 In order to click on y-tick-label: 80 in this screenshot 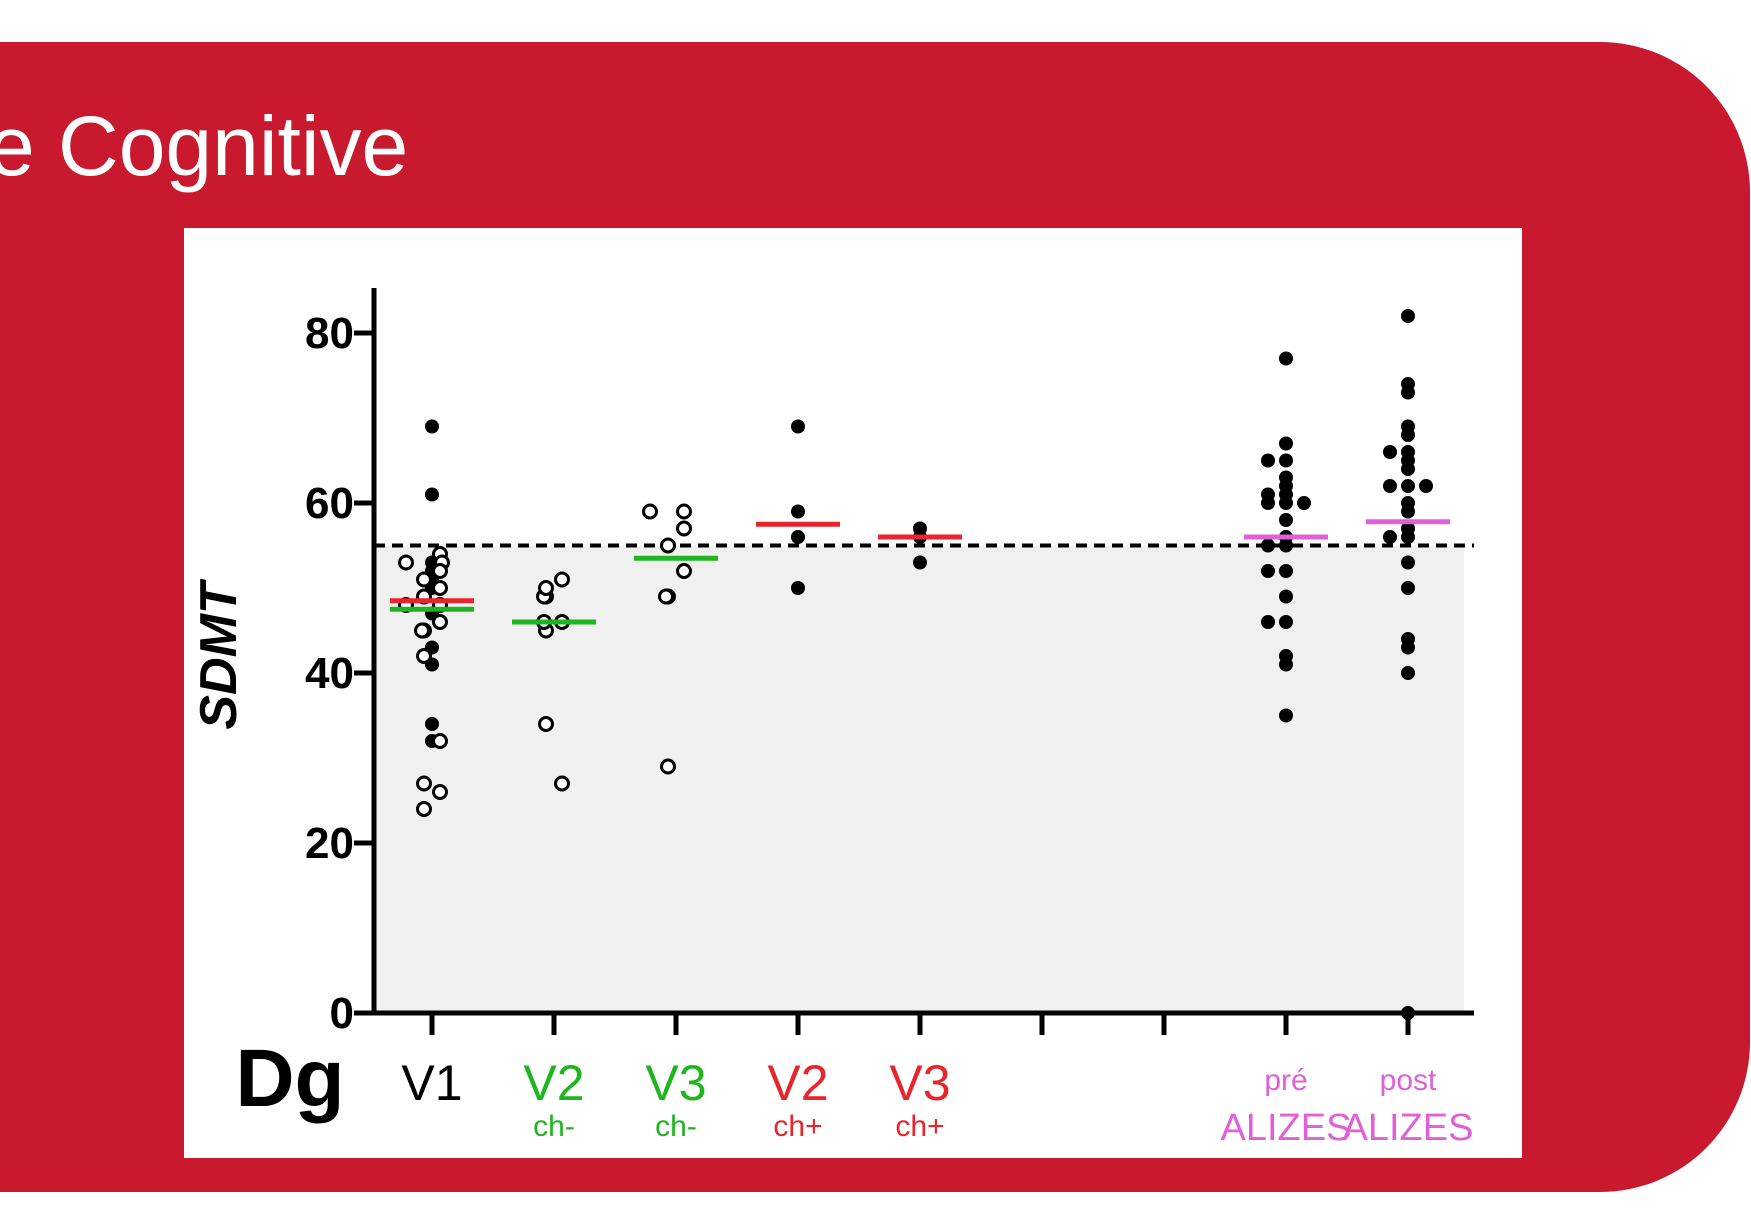, I will do `click(329, 333)`.